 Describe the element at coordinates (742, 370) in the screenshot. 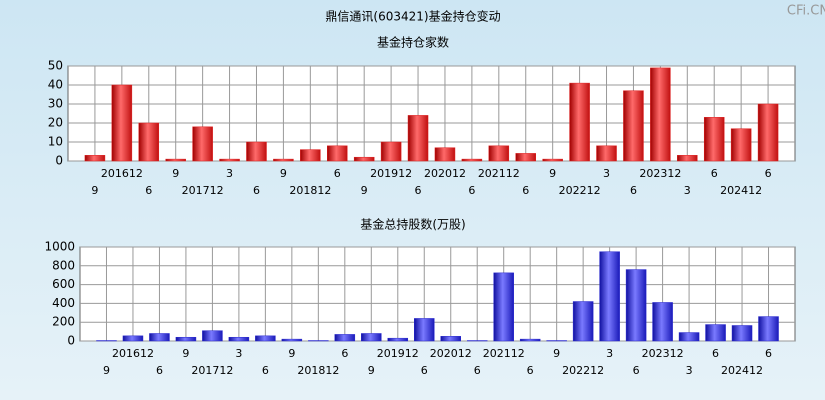

I see `x-tick-label: 202412` at that location.